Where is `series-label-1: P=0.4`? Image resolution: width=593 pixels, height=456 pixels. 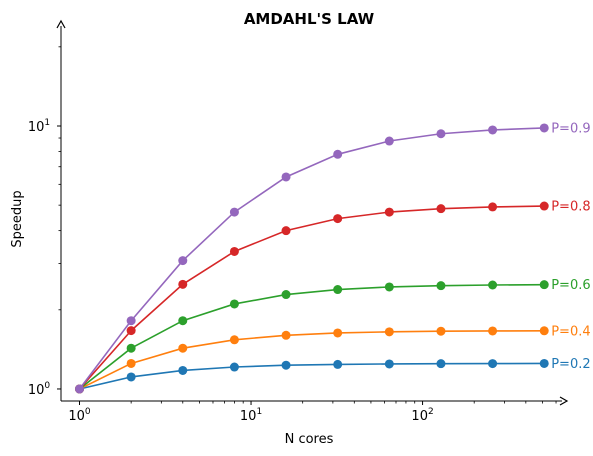 series-label-1: P=0.4 is located at coordinates (570, 331).